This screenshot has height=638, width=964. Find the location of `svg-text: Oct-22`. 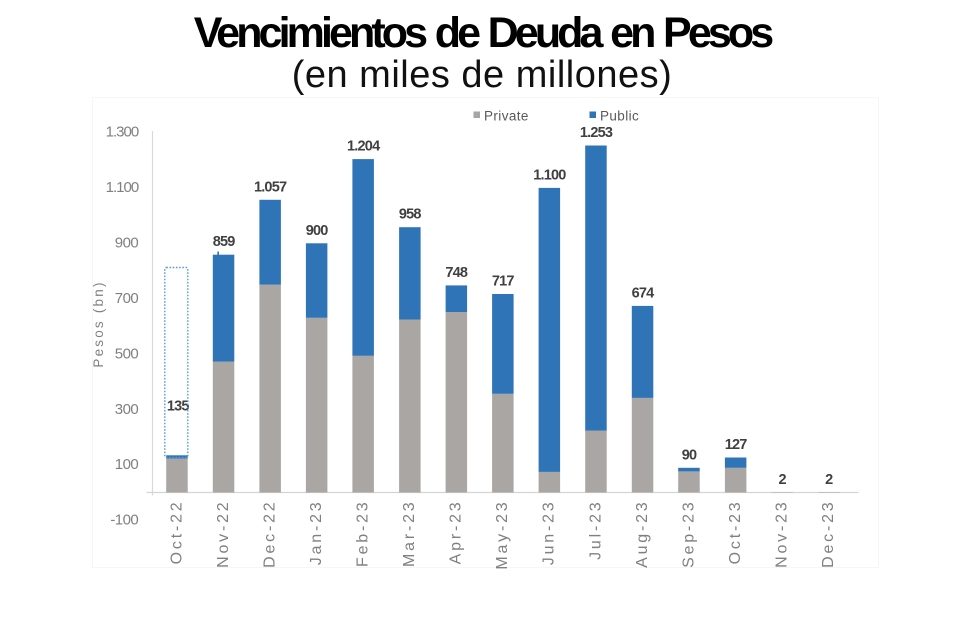

svg-text: Oct-22 is located at coordinates (176, 532).